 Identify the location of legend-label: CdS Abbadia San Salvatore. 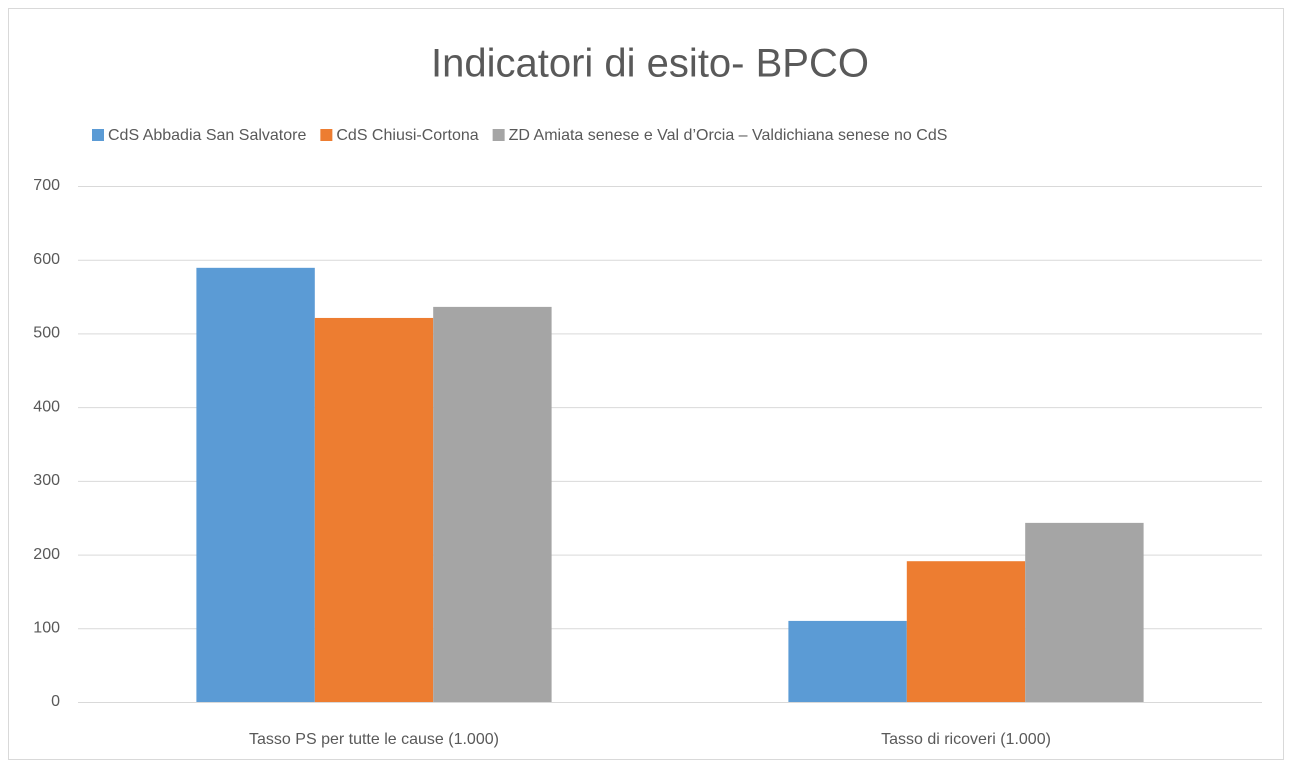
(207, 135).